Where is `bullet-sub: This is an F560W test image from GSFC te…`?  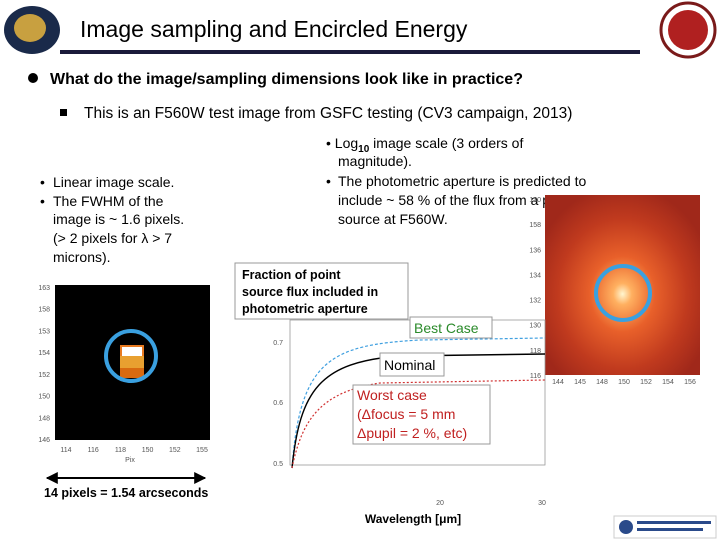 bullet-sub: This is an F560W test image from GSFC te… is located at coordinates (328, 113).